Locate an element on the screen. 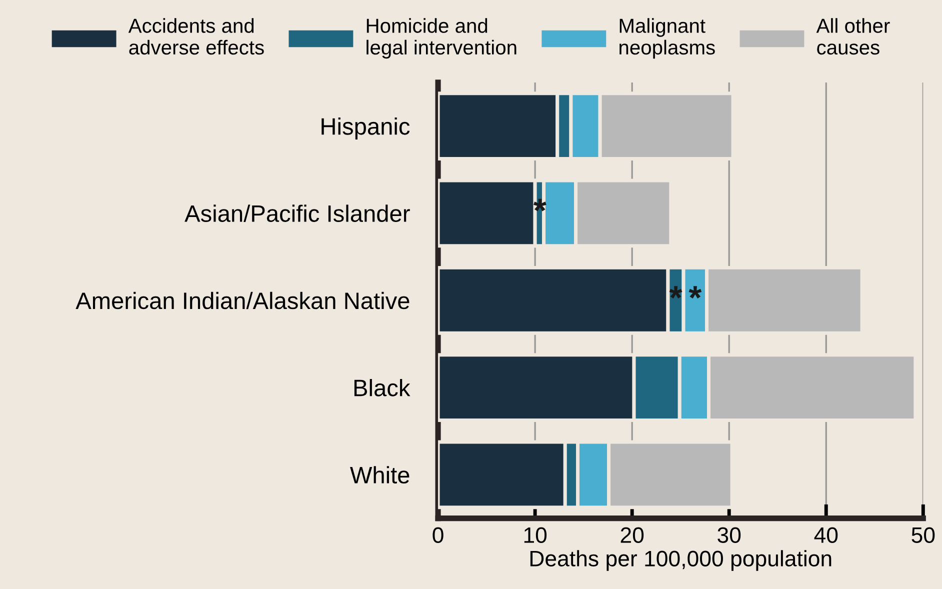  x-tick-label: 30 is located at coordinates (729, 535).